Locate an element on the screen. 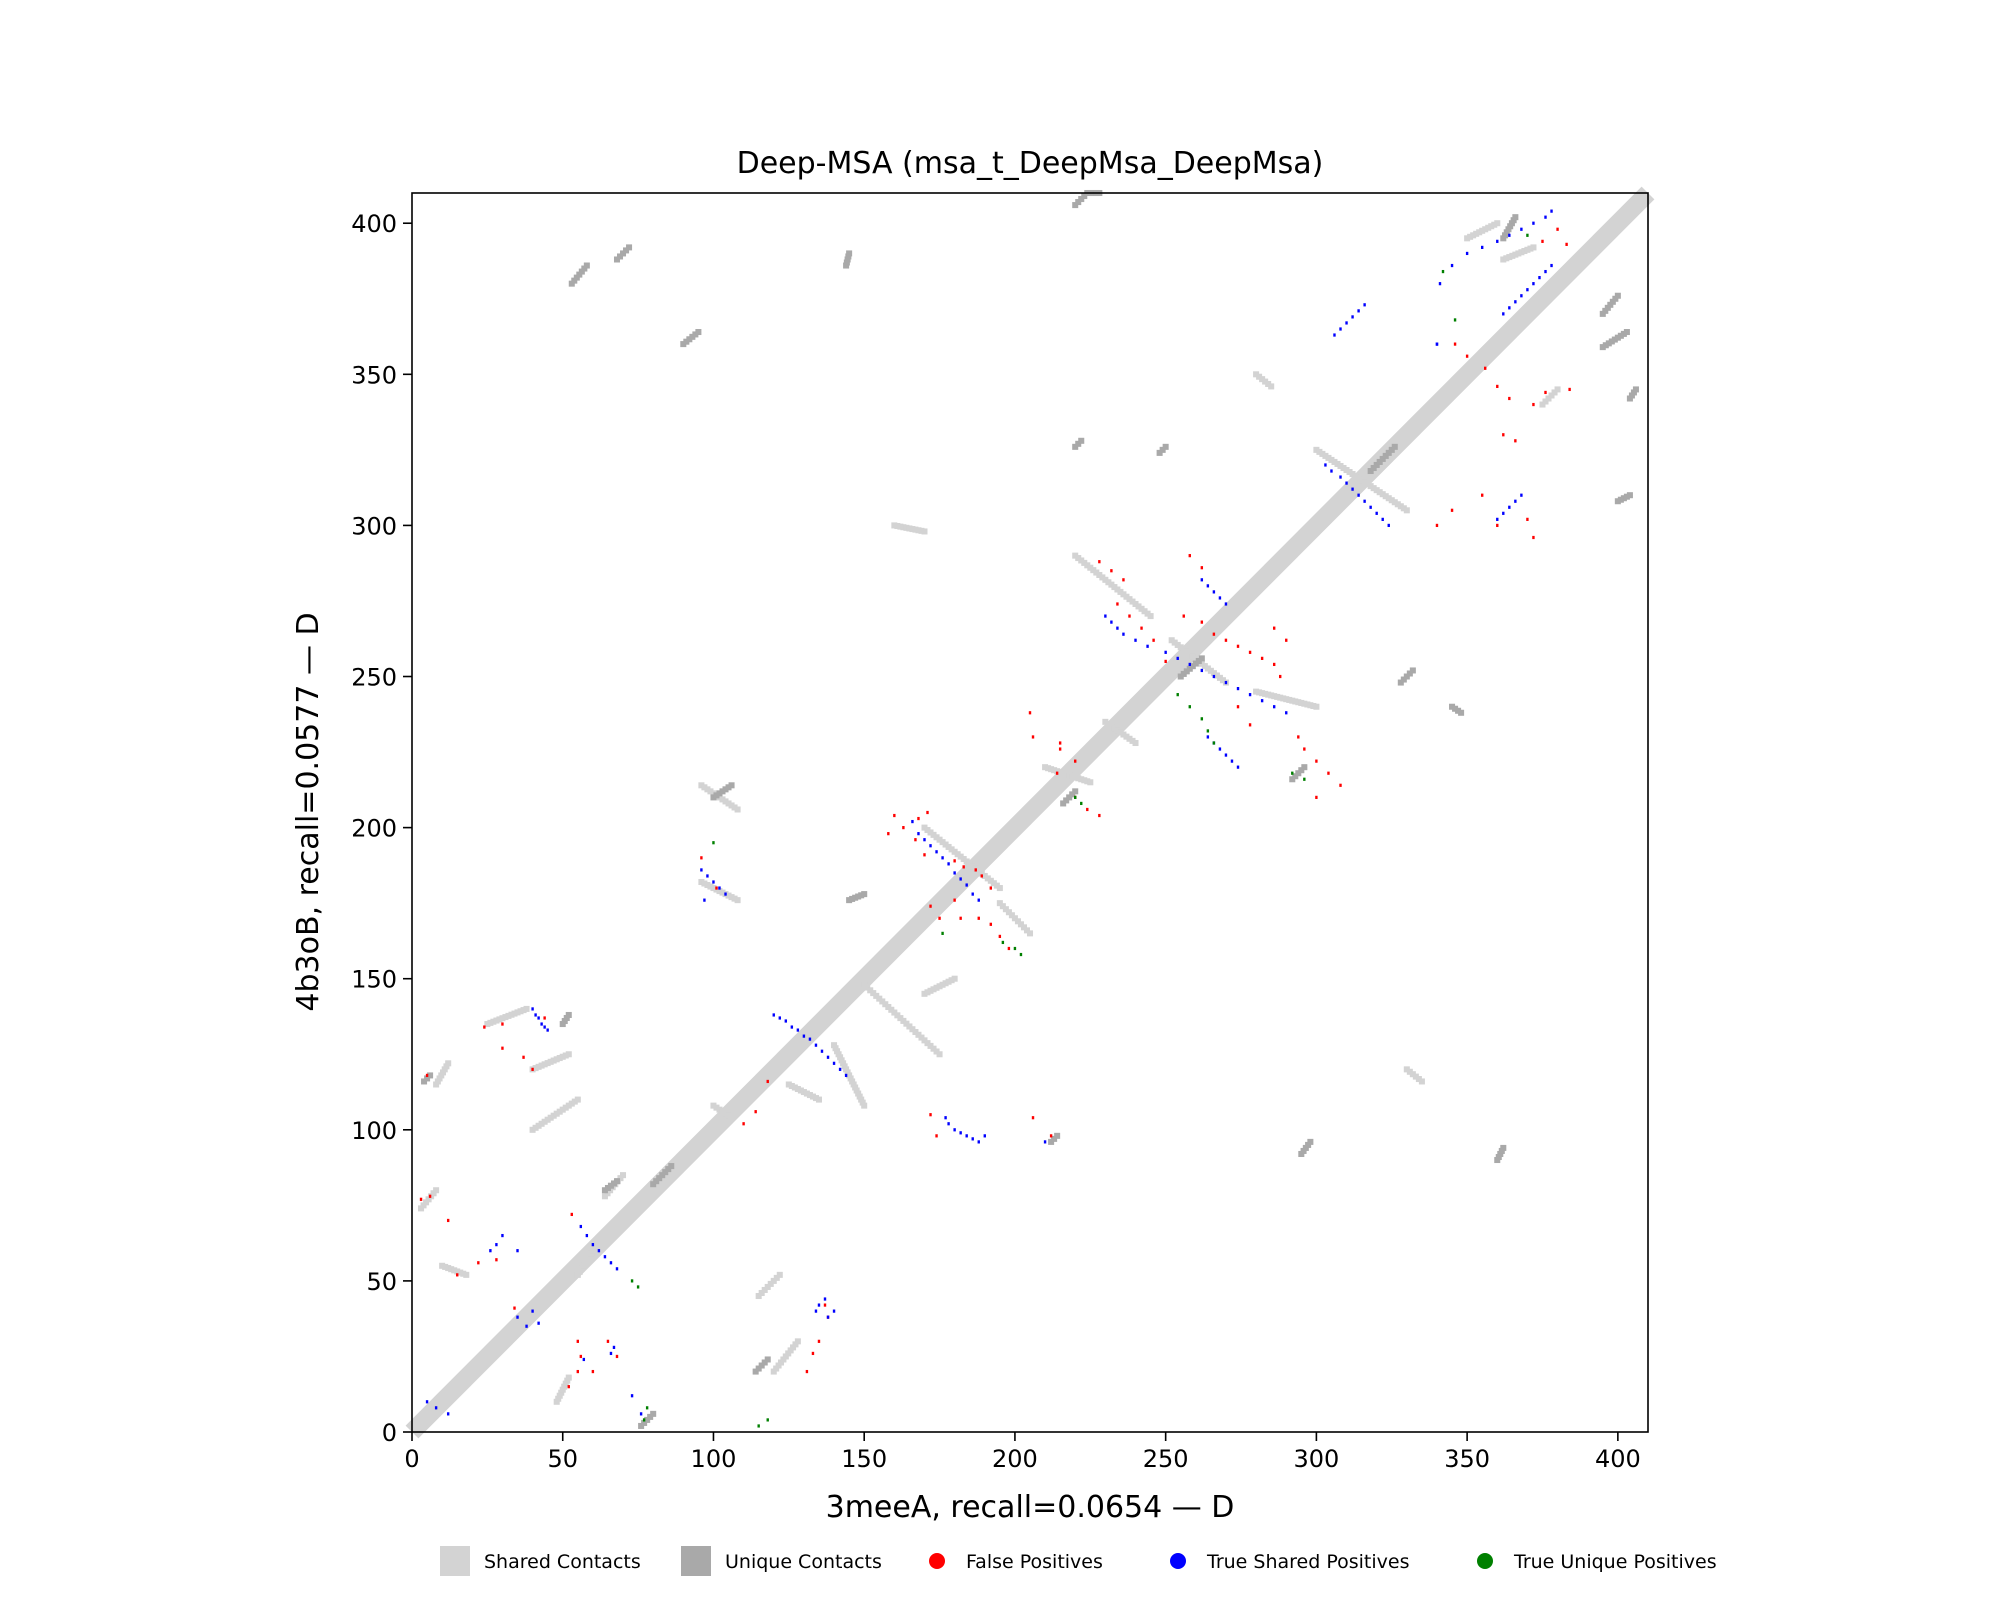 The height and width of the screenshot is (1604, 2000). y-tick-label: 50 is located at coordinates (381, 1282).